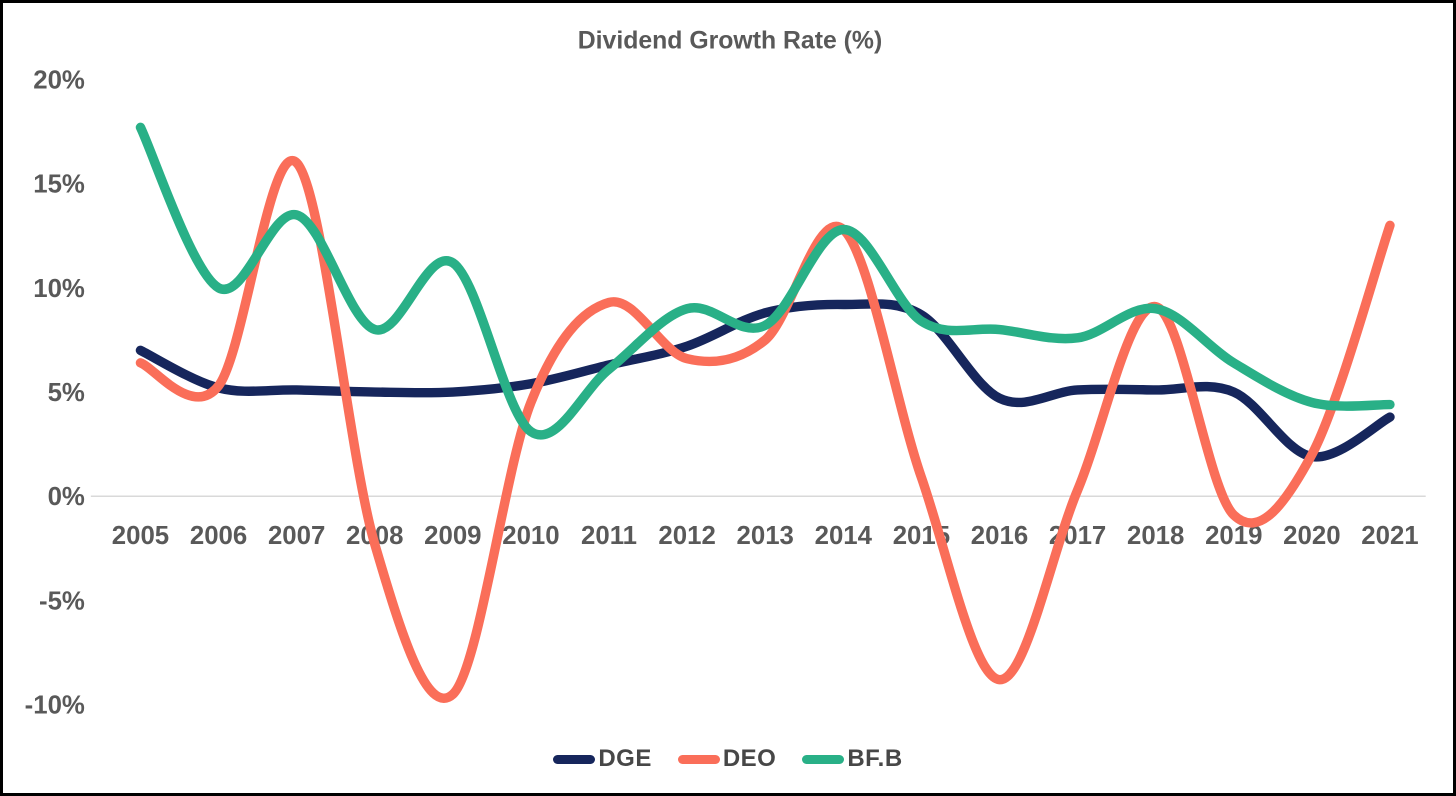 The height and width of the screenshot is (796, 1456). I want to click on y-axis-tick-label: -10%, so click(55, 706).